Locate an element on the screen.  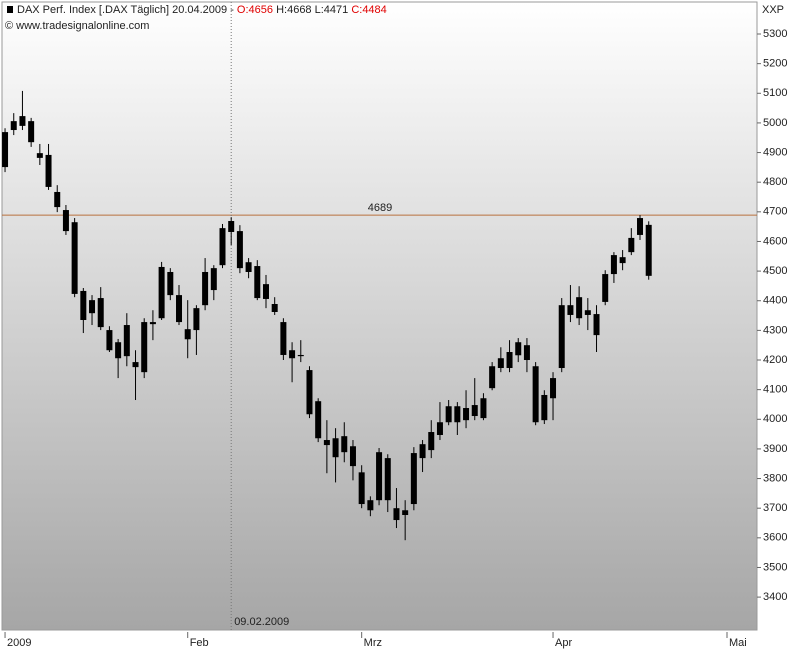
y-tick-label: 4300 is located at coordinates (775, 330).